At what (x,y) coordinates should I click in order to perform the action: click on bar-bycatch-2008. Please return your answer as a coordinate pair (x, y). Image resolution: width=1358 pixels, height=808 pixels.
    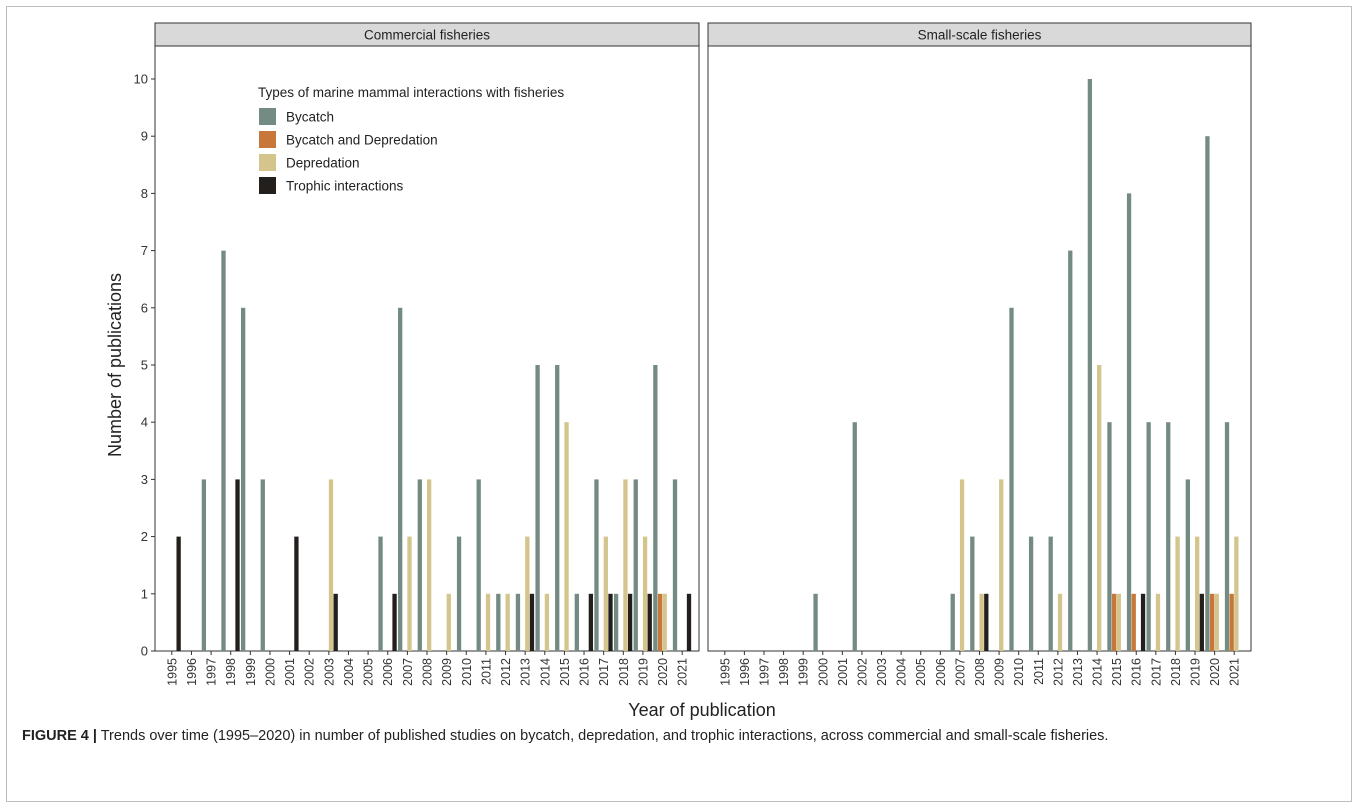
    Looking at the image, I should click on (972, 593).